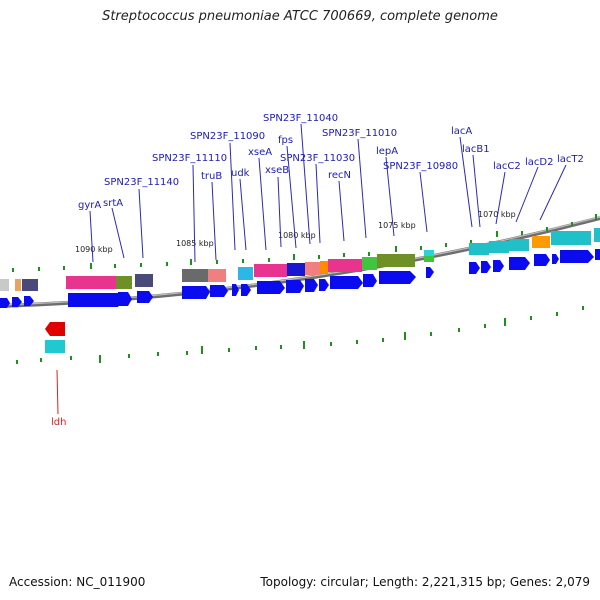  What do you see at coordinates (77, 582) in the screenshot?
I see `accession-text: Accession: NC_011900` at bounding box center [77, 582].